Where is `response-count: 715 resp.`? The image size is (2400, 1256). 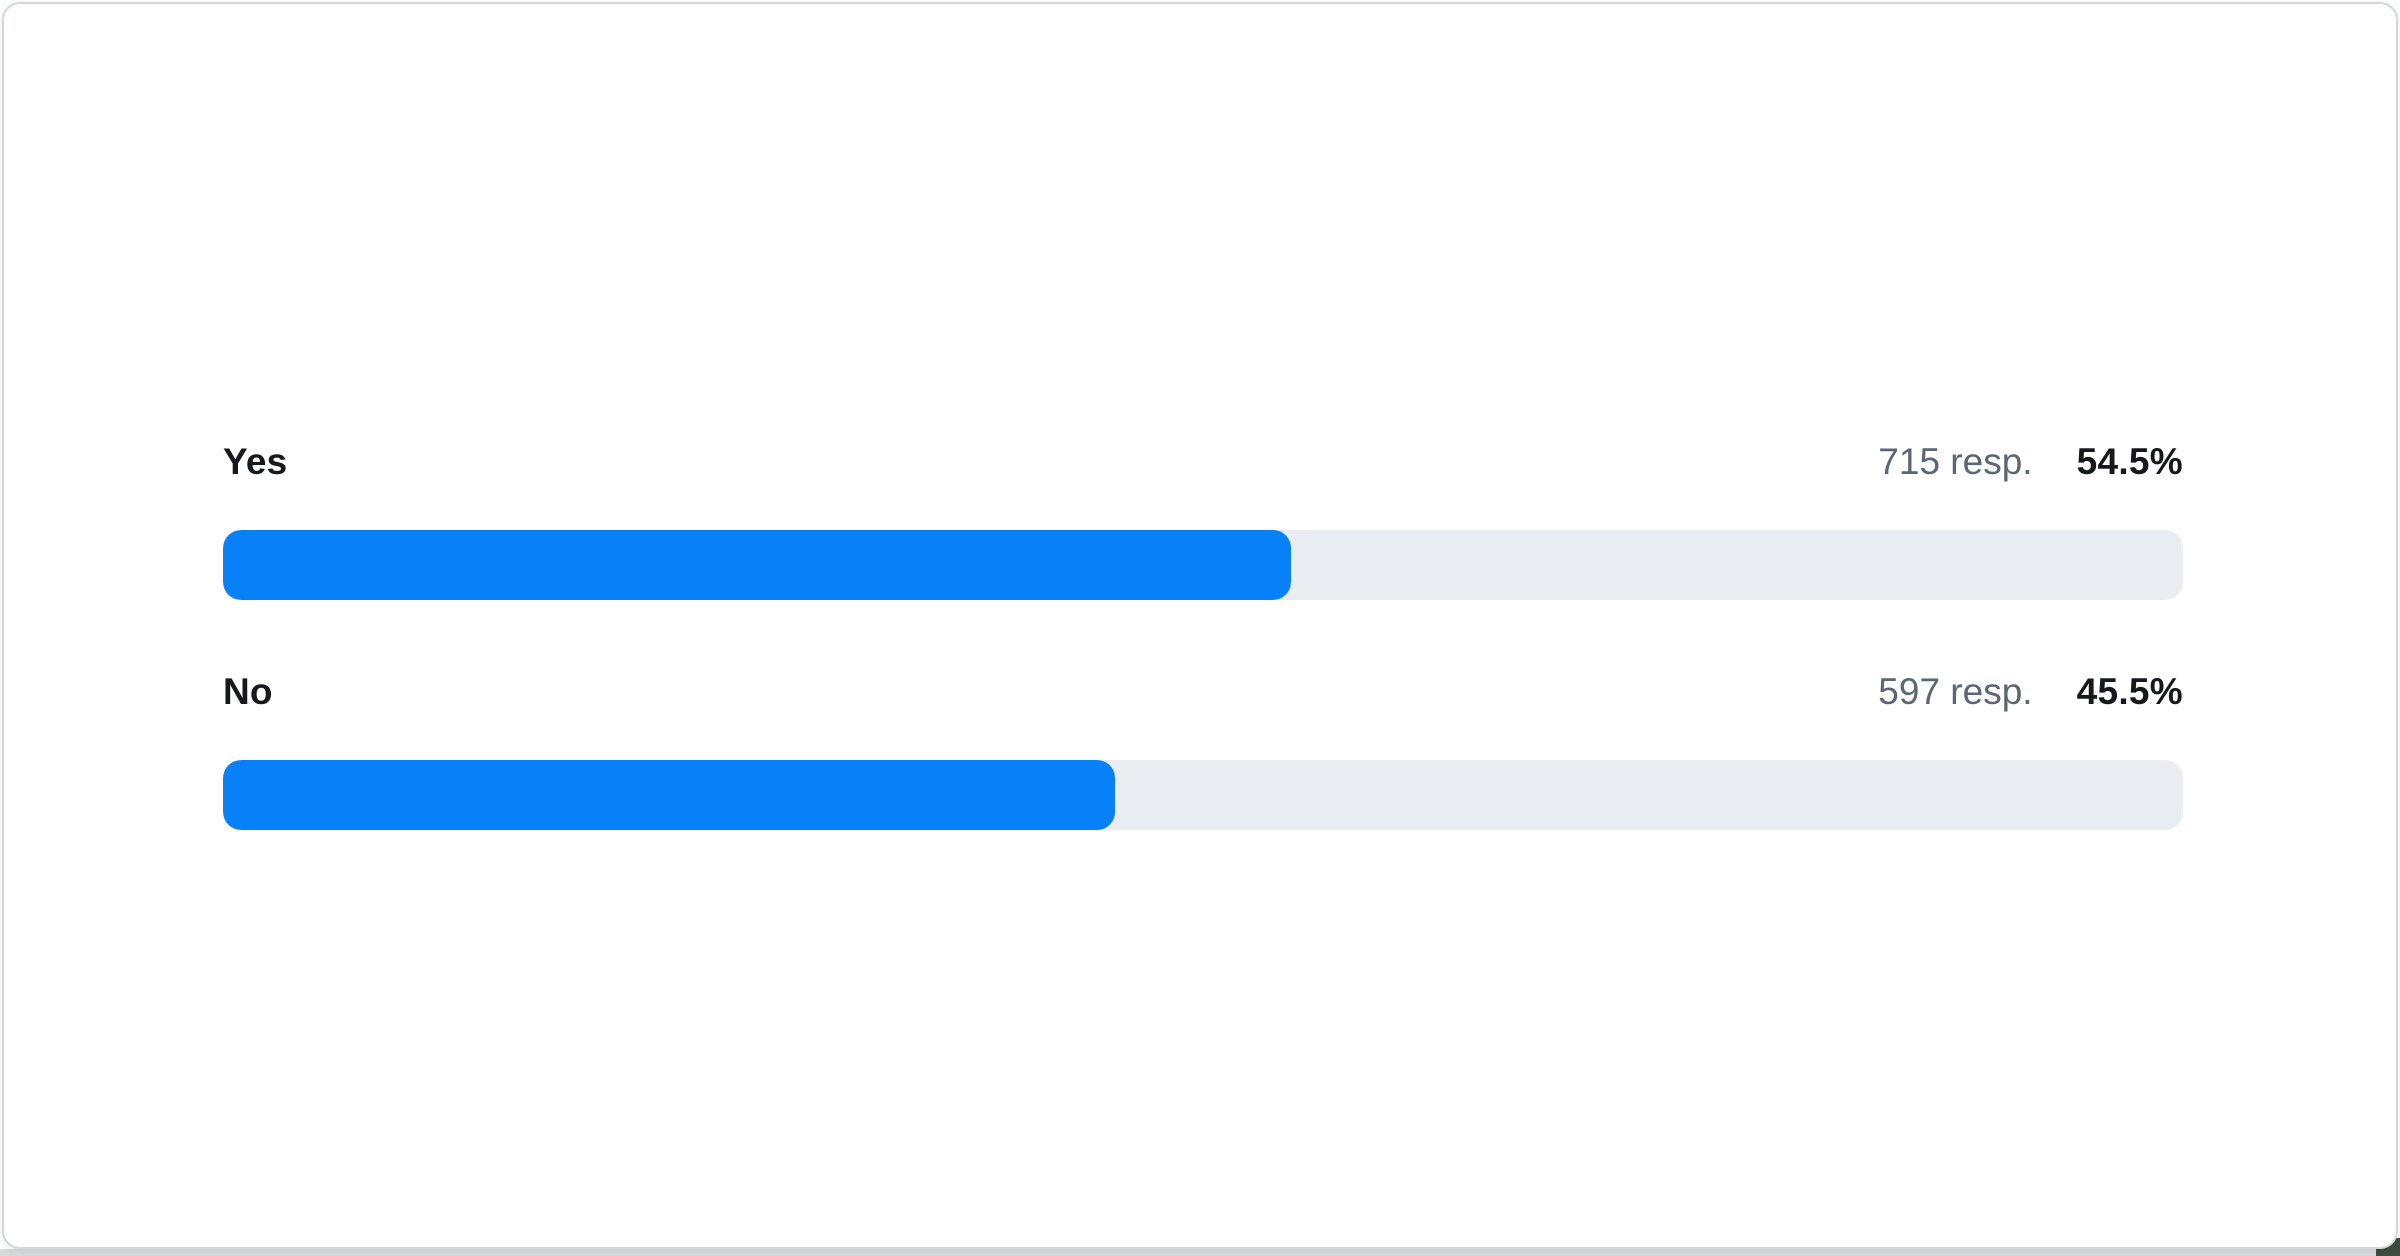
response-count: 715 resp. is located at coordinates (1955, 461).